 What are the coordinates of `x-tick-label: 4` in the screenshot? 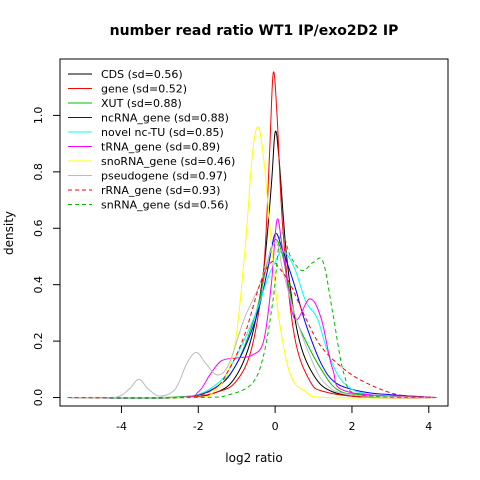 It's located at (428, 426).